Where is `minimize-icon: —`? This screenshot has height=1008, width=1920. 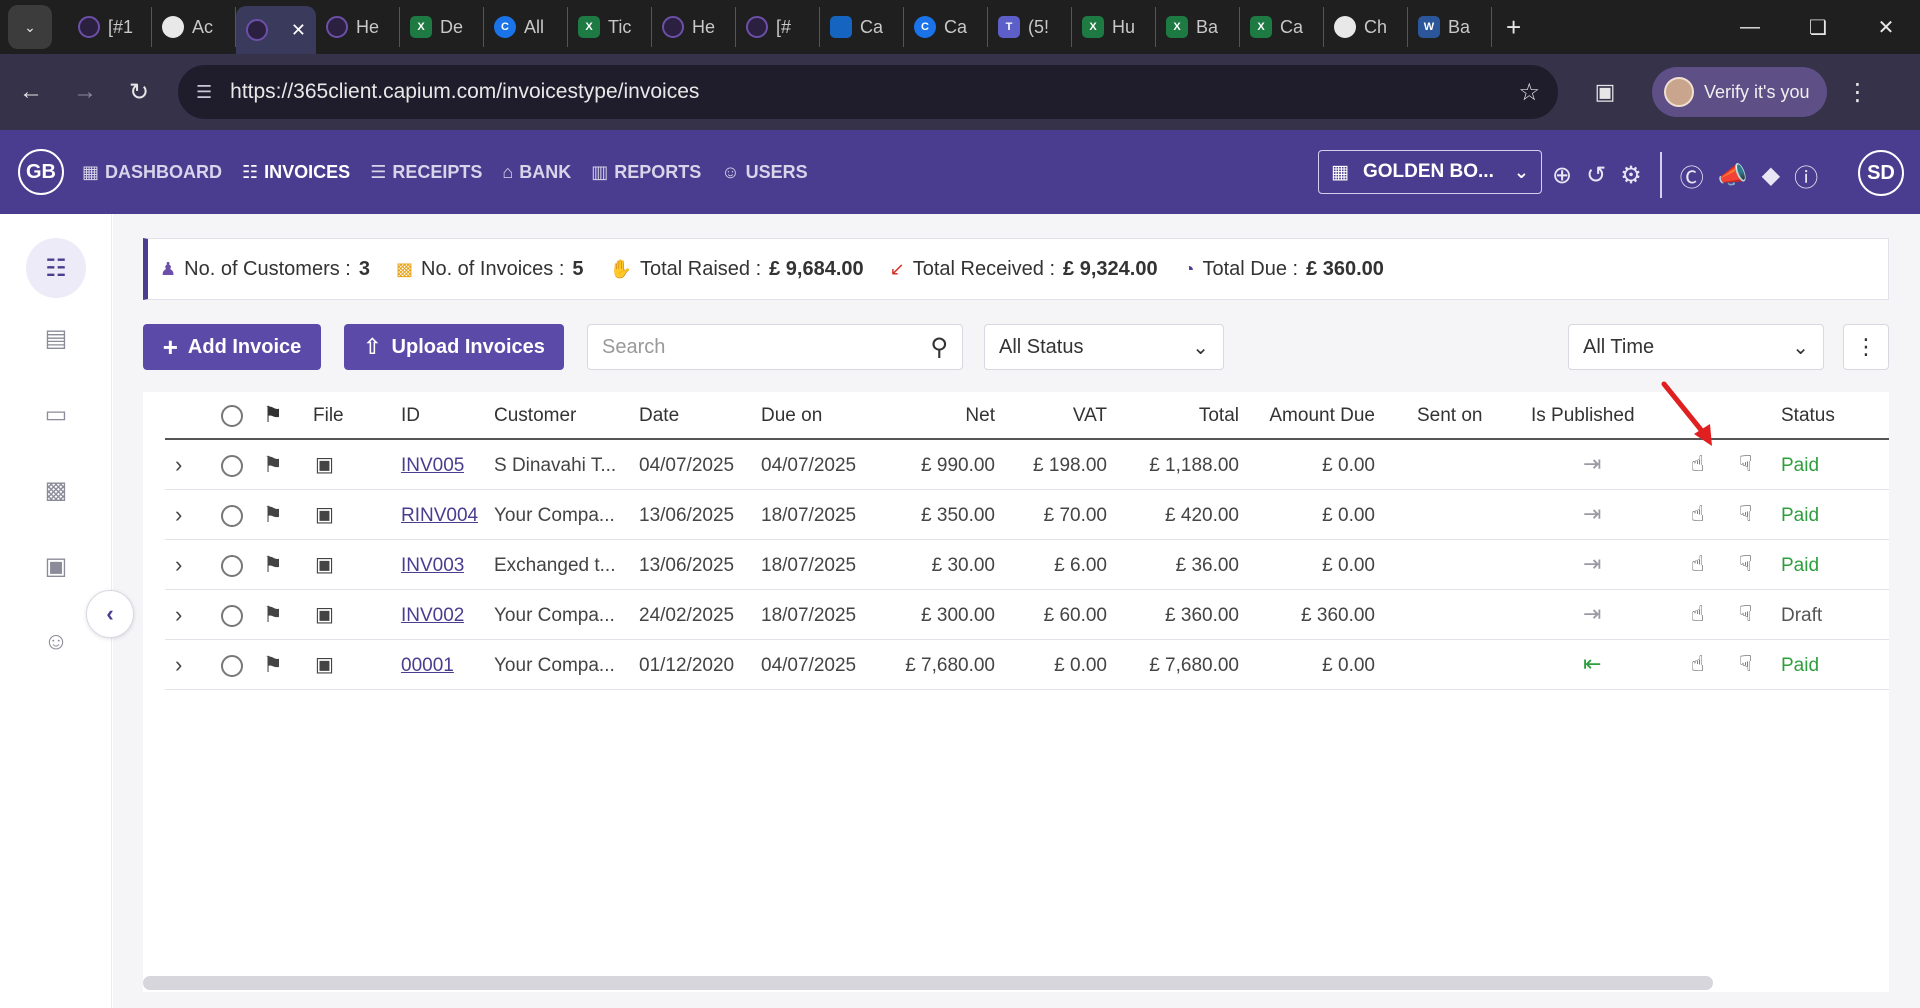 minimize-icon: — is located at coordinates (1750, 26).